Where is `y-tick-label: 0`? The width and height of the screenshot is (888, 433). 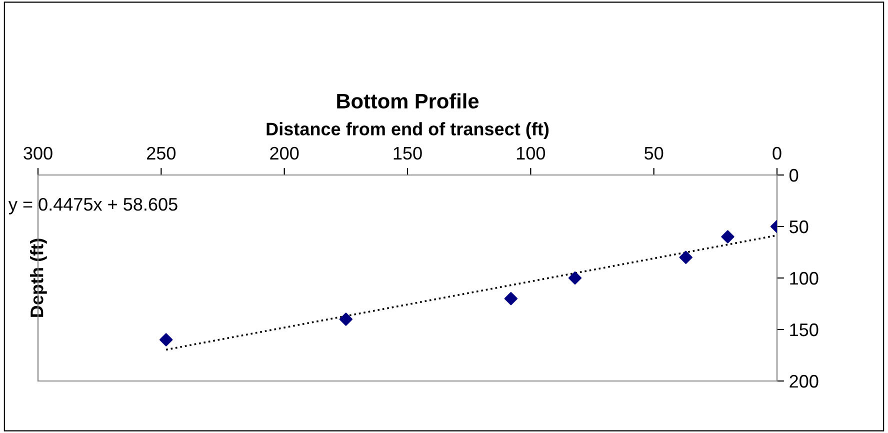 y-tick-label: 0 is located at coordinates (794, 175).